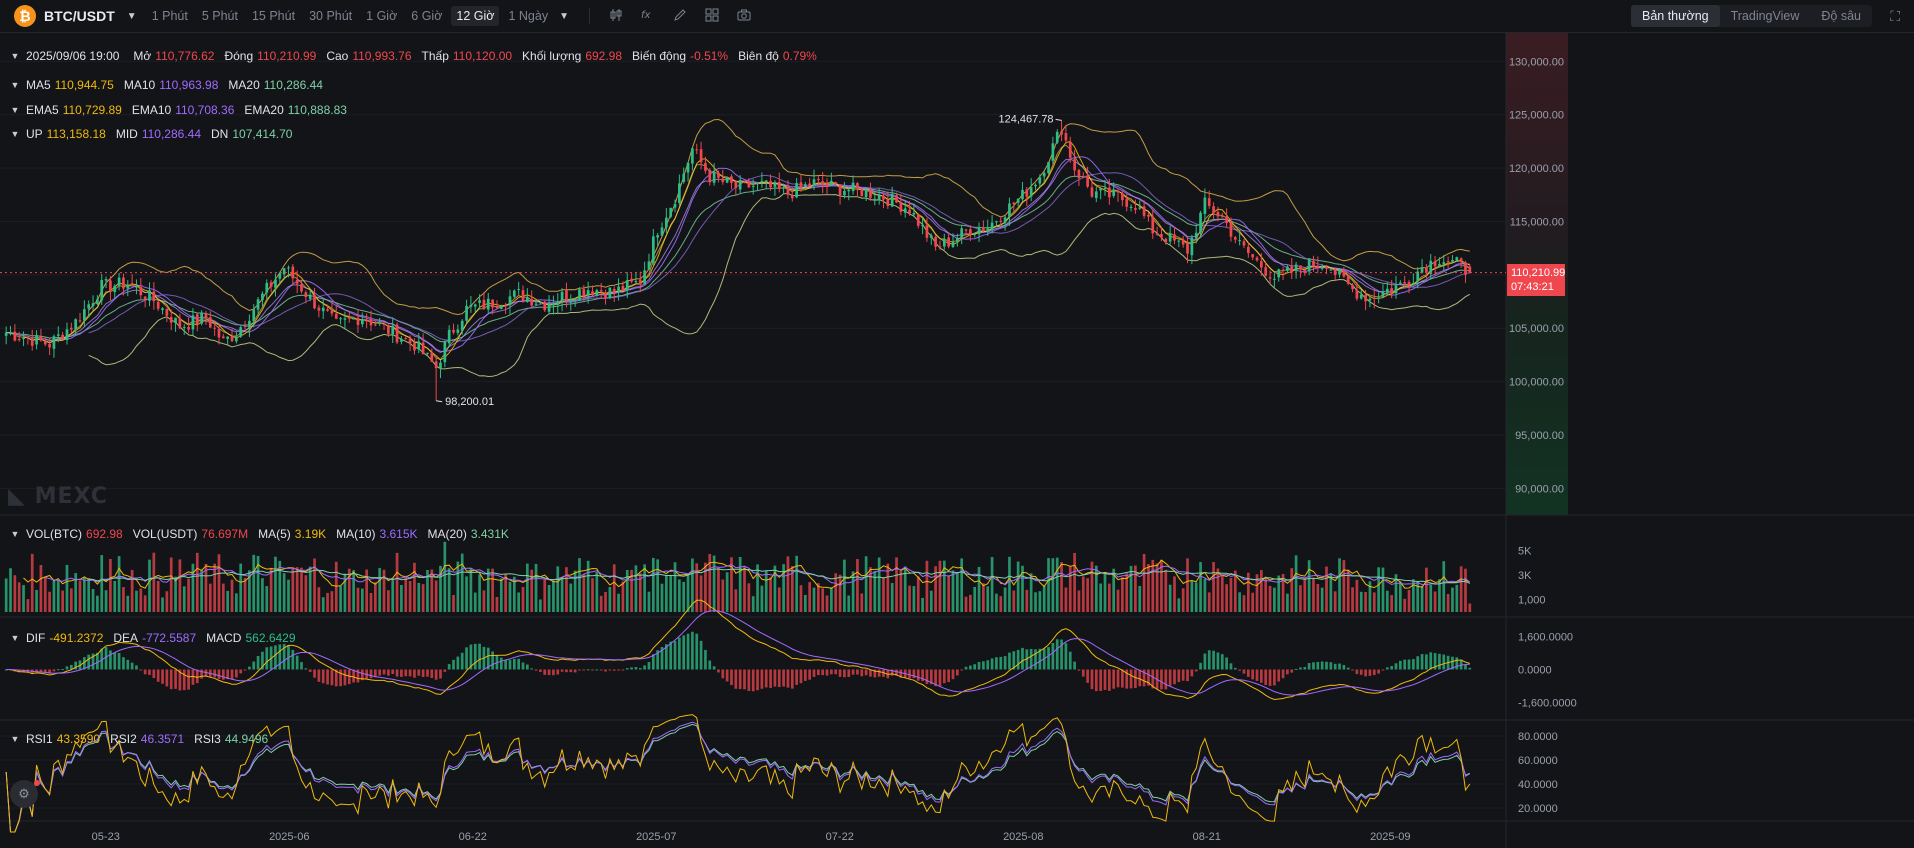  Describe the element at coordinates (680, 16) in the screenshot. I see `draw-icon` at that location.